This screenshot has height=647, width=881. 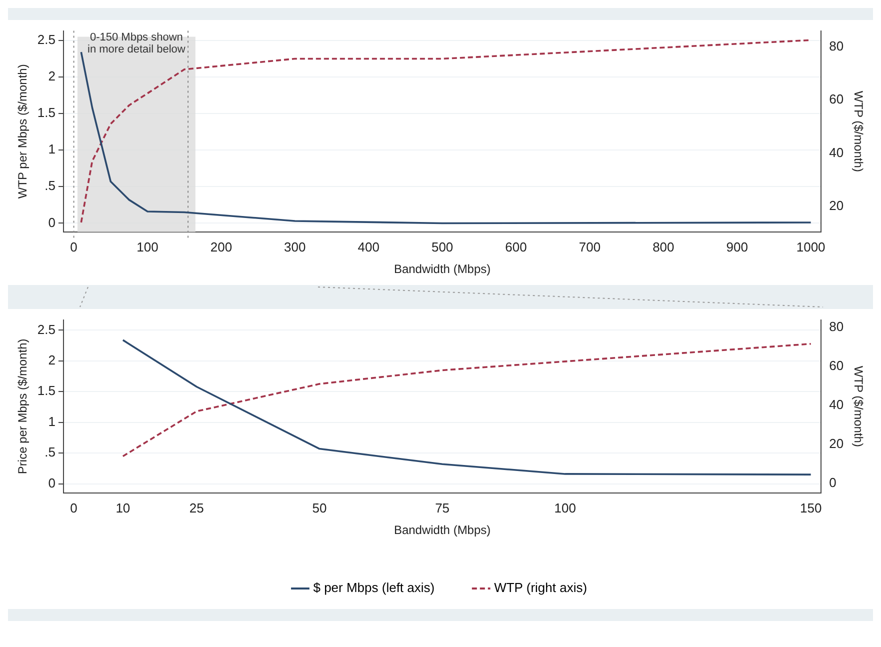 What do you see at coordinates (442, 246) in the screenshot?
I see `x-tick-label: 500` at bounding box center [442, 246].